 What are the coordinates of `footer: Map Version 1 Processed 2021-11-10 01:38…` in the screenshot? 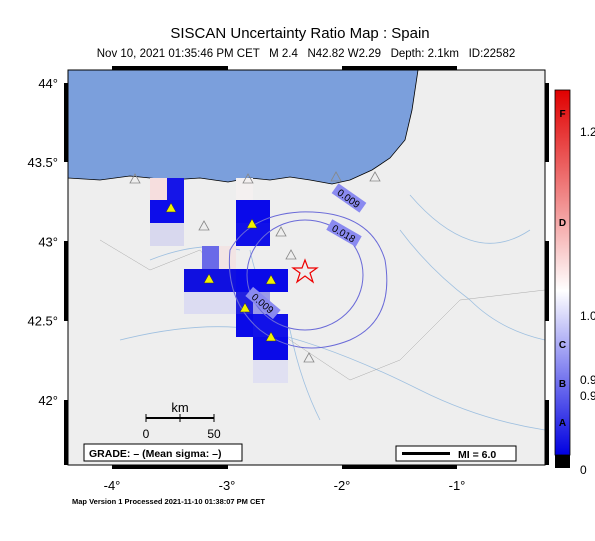 It's located at (168, 501).